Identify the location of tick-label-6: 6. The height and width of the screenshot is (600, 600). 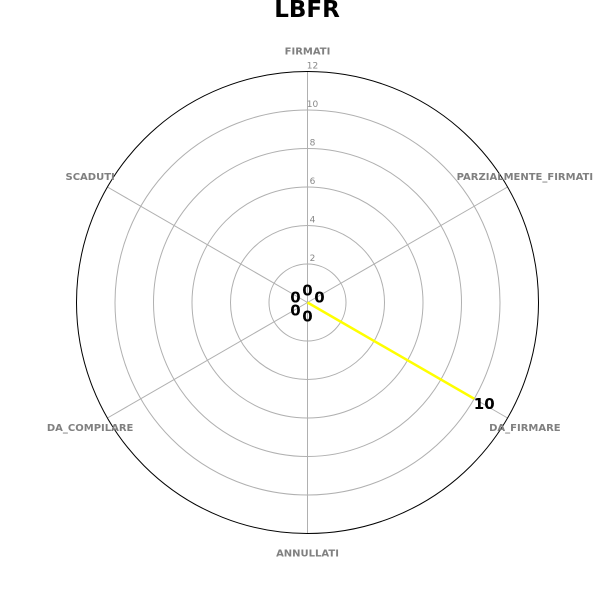
(313, 182).